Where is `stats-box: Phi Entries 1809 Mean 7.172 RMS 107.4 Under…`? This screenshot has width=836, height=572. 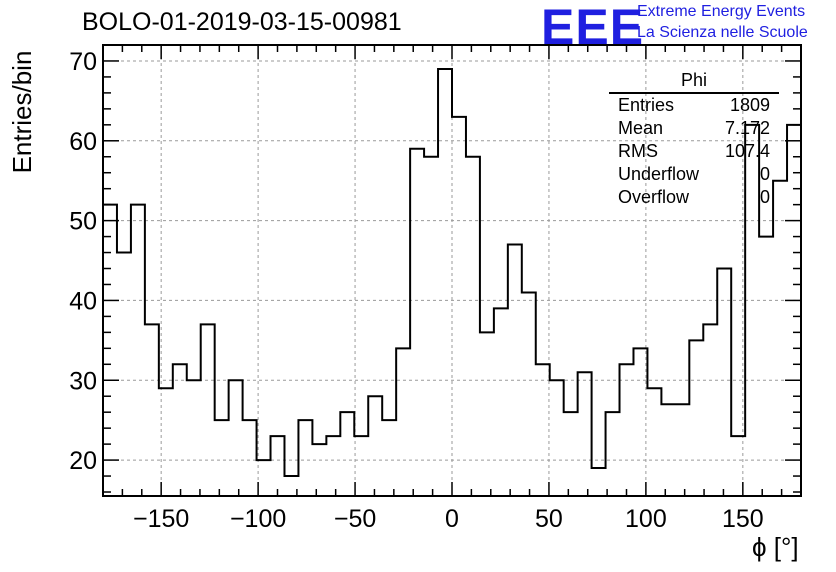 stats-box: Phi Entries 1809 Mean 7.172 RMS 107.4 Under… is located at coordinates (694, 139).